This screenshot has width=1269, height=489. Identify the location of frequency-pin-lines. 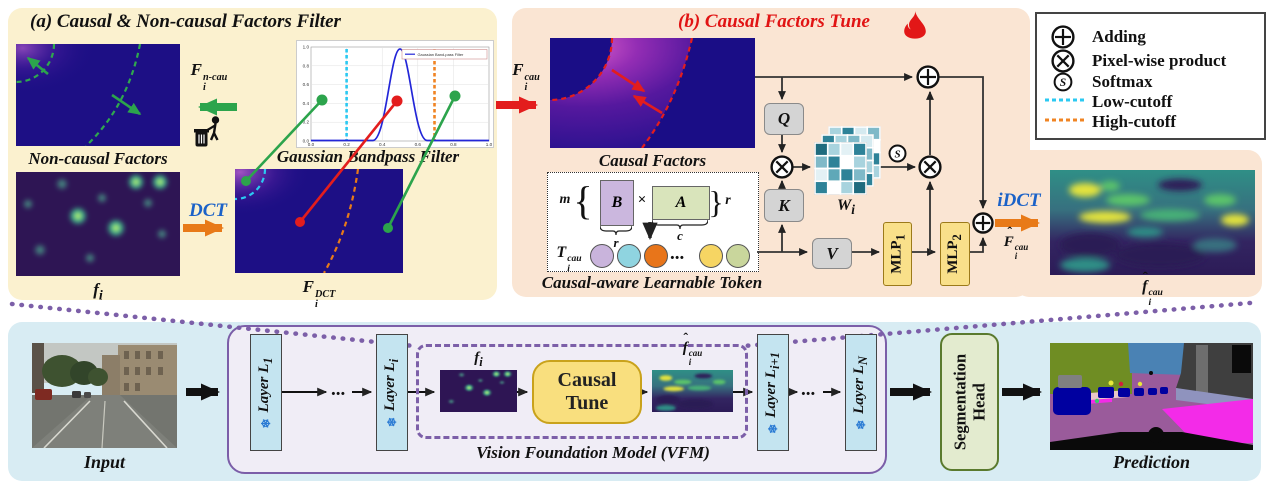
(351, 162).